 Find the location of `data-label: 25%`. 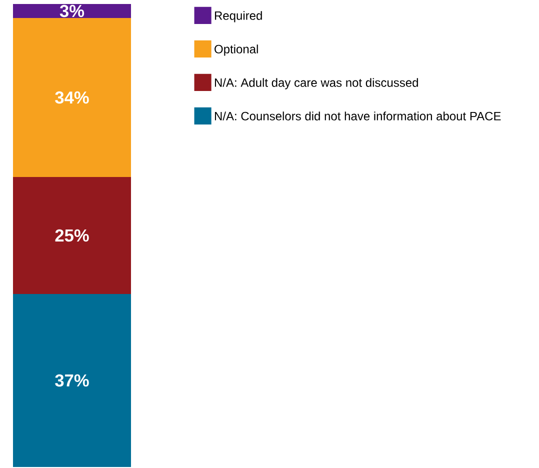

data-label: 25% is located at coordinates (72, 235).